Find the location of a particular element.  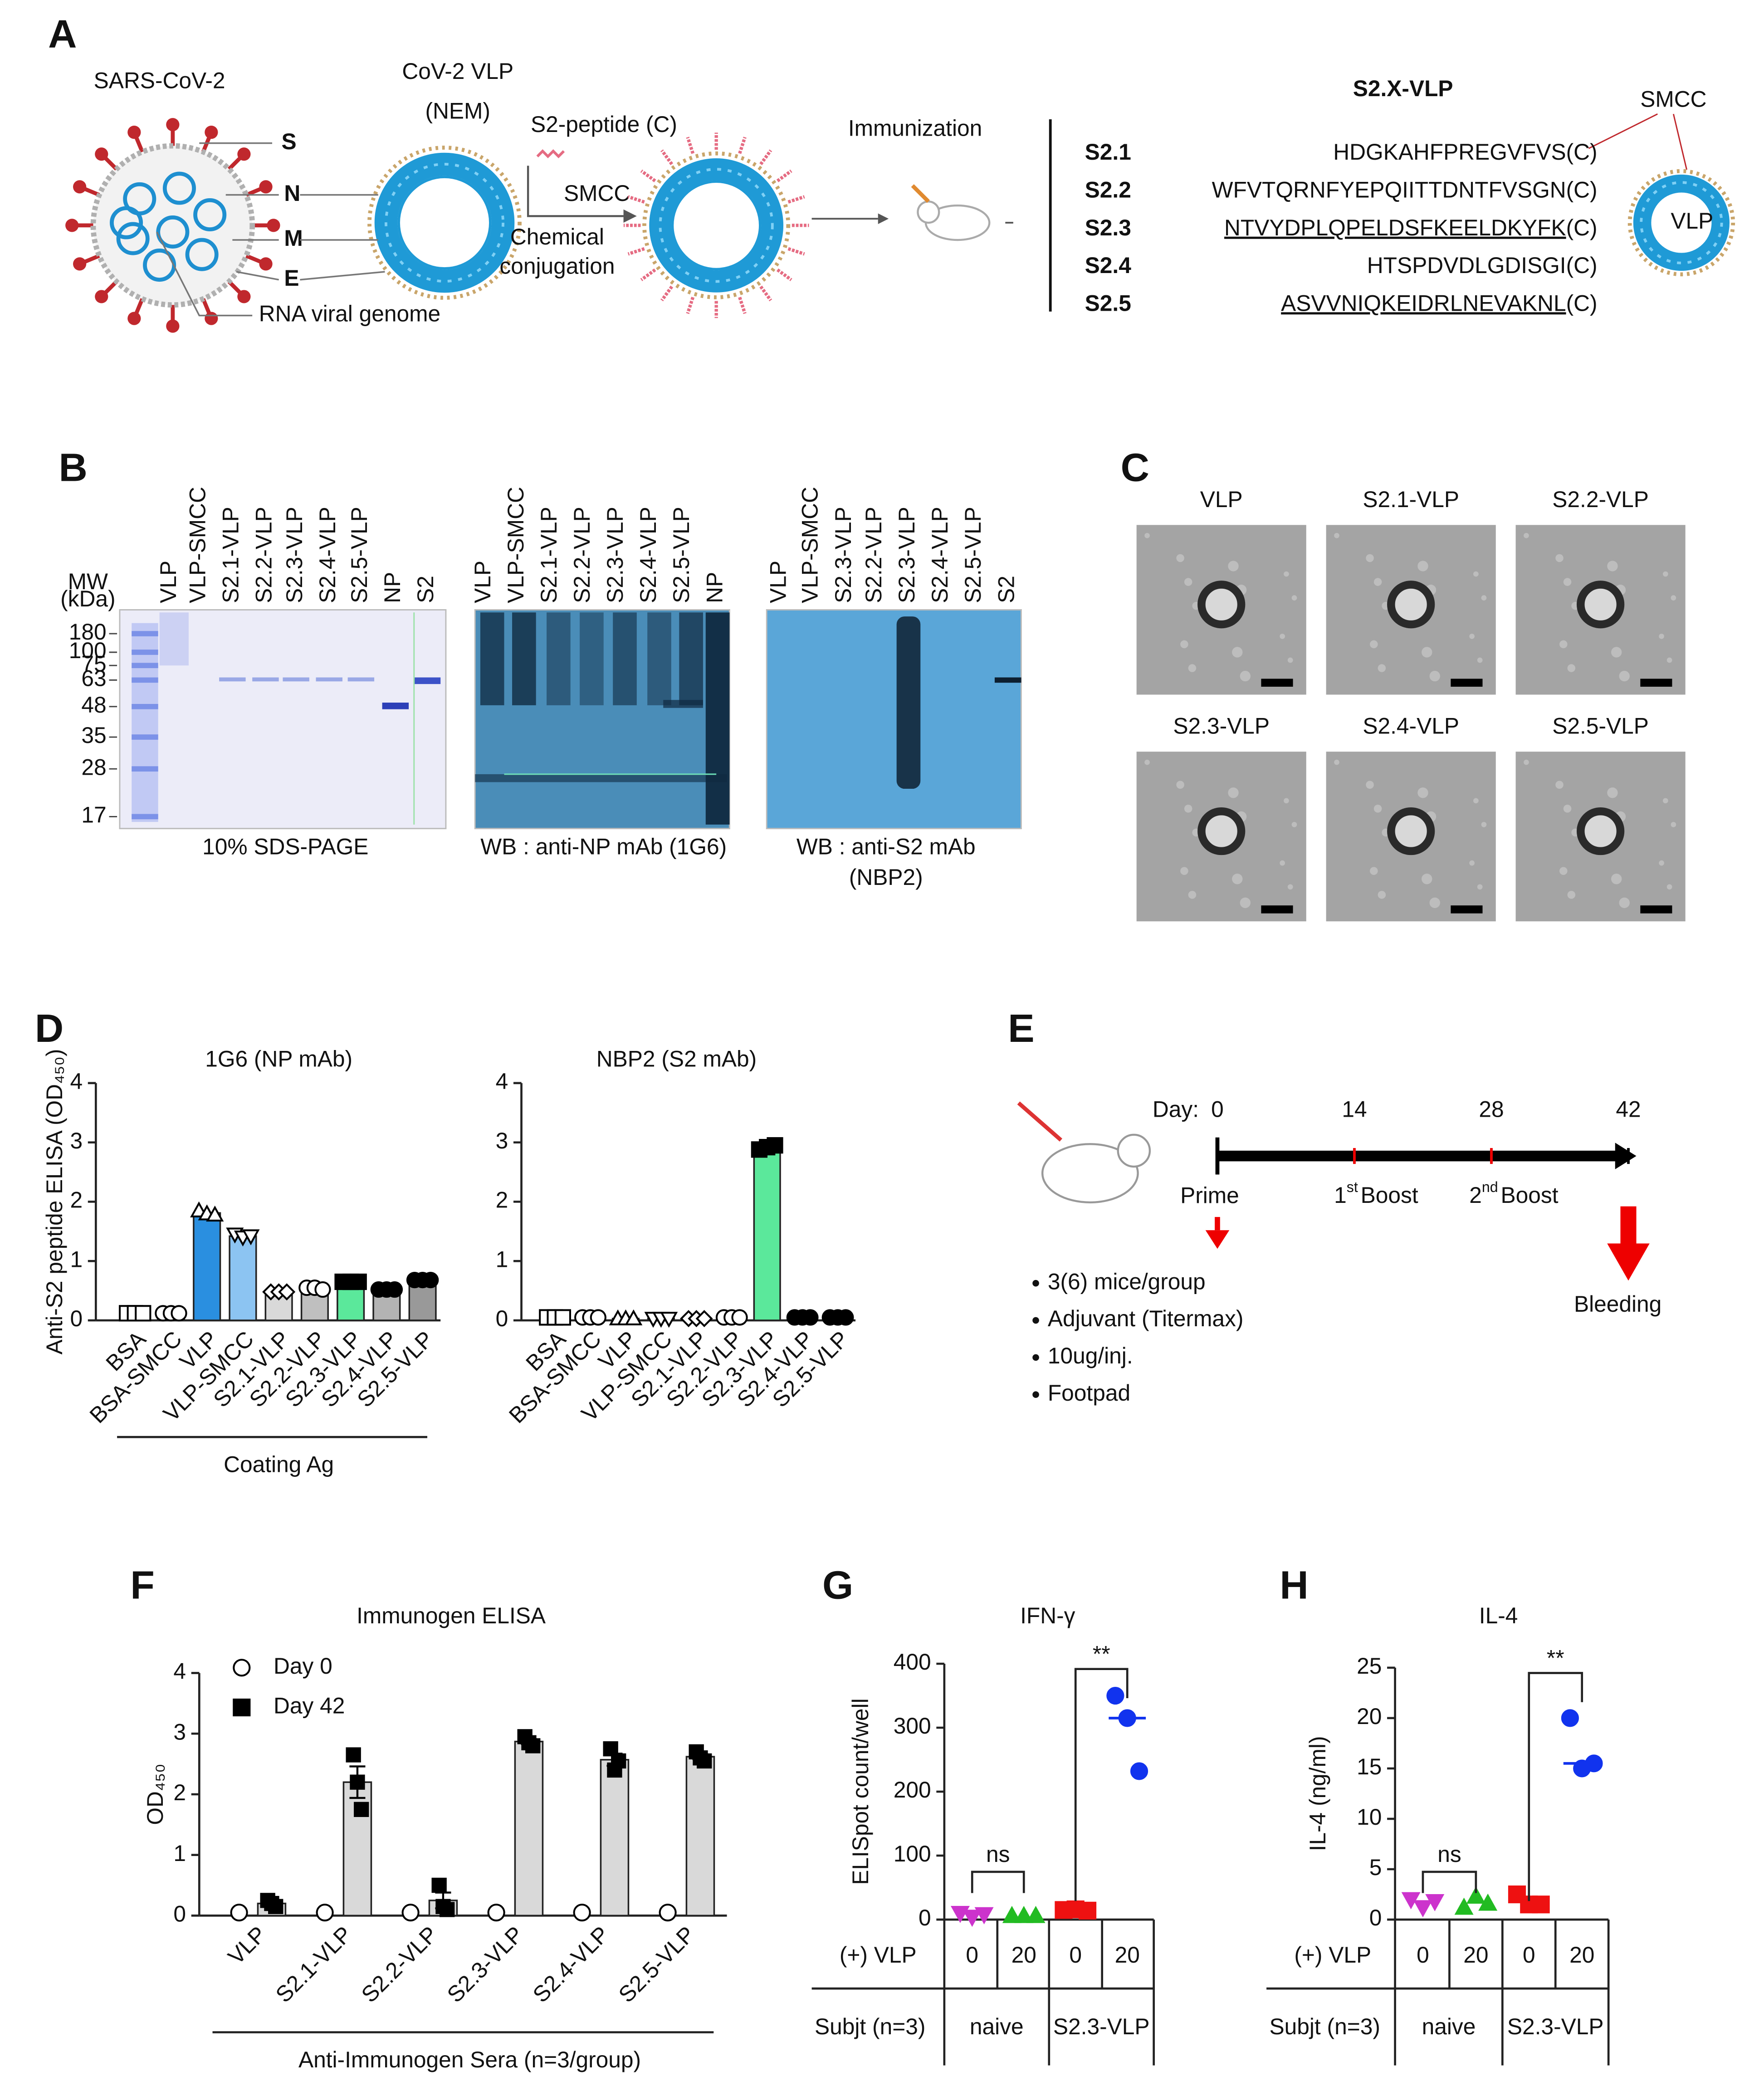

vlp-core is located at coordinates (1681, 223).